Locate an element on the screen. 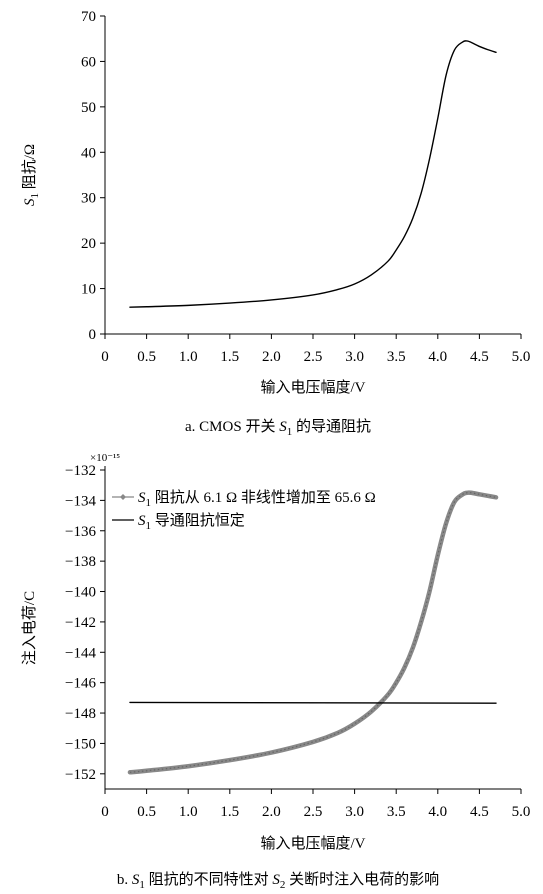 The height and width of the screenshot is (894, 543). y-tick-label: −144 is located at coordinates (80, 653).